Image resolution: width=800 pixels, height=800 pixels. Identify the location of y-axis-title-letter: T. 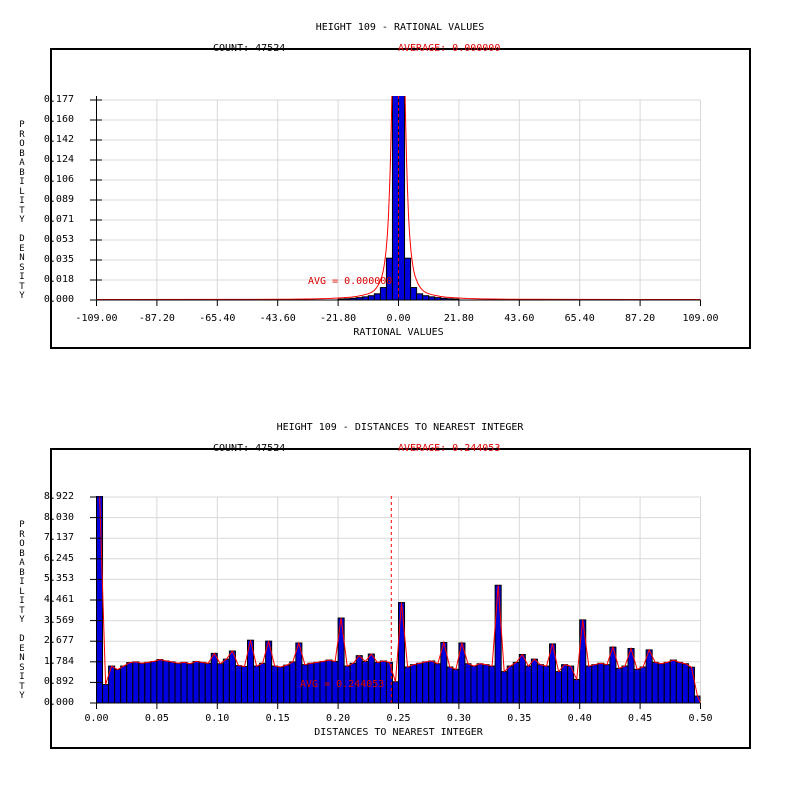
(22, 686).